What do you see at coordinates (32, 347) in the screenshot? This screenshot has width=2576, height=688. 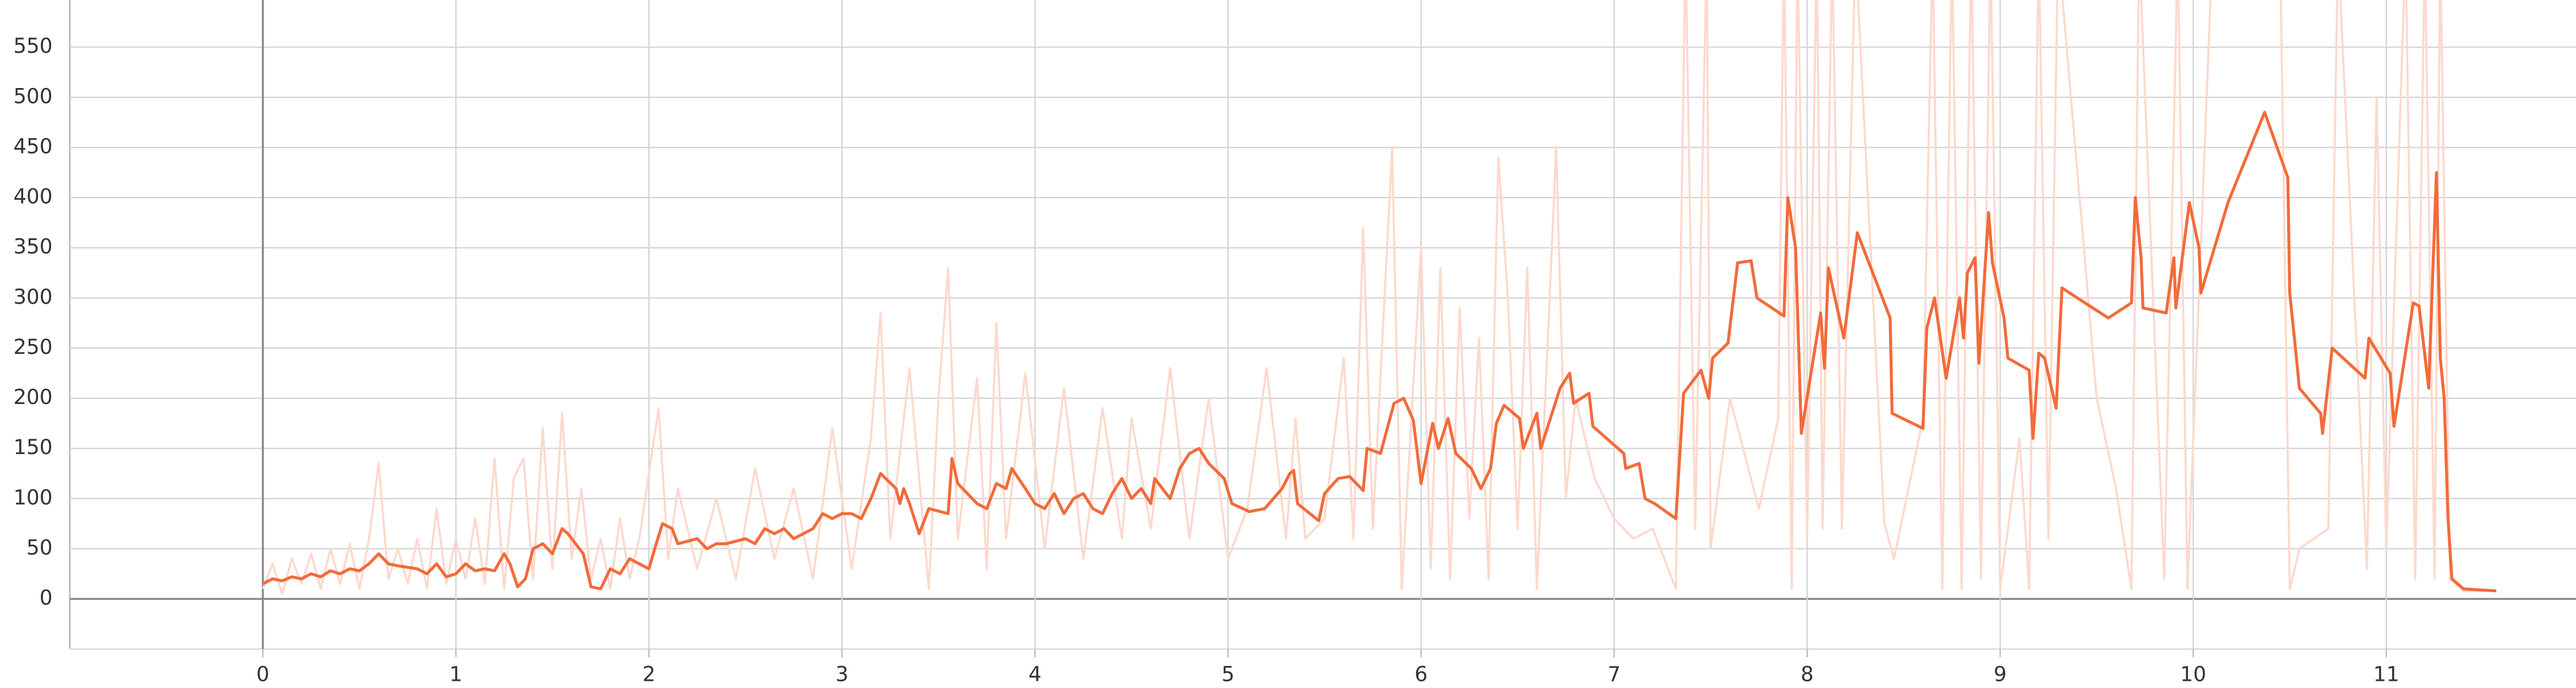 I see `y-tick-label: 250` at bounding box center [32, 347].